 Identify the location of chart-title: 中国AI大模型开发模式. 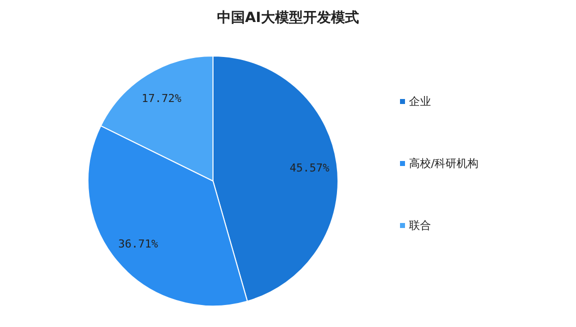
(288, 18).